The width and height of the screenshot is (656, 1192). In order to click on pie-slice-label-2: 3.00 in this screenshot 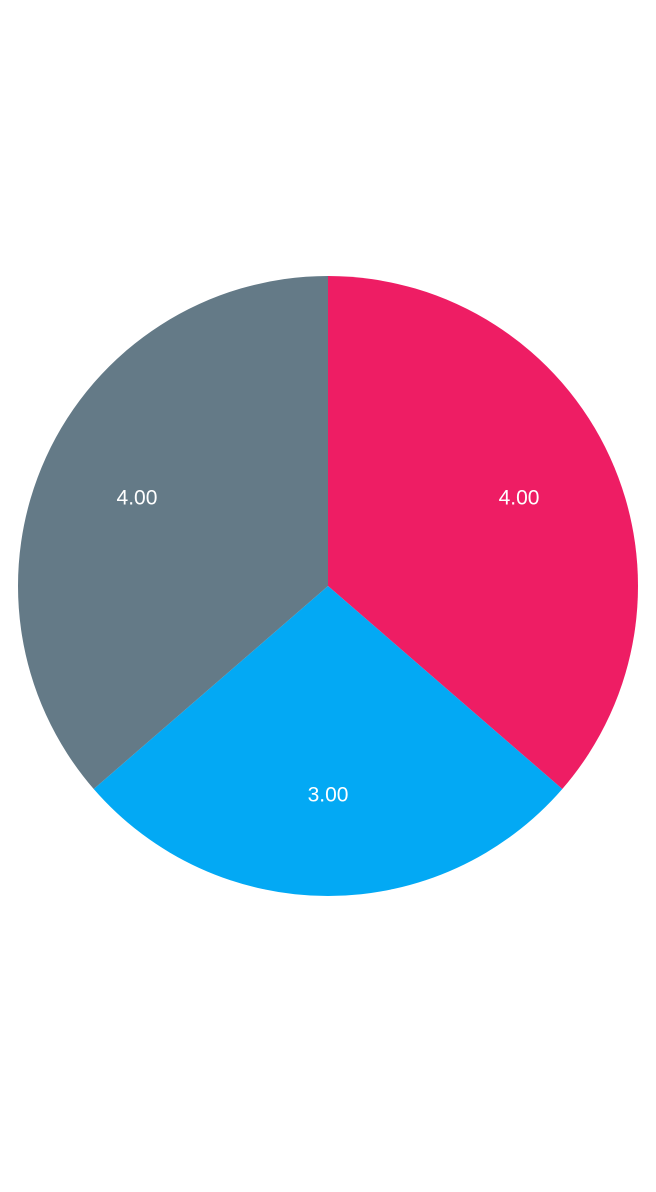, I will do `click(328, 795)`.